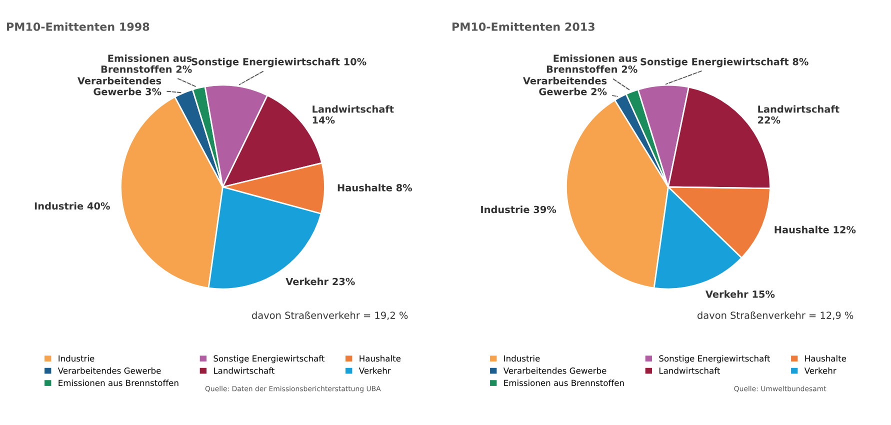  I want to click on chart-title: PM10-Emittenten 1998, so click(78, 26).